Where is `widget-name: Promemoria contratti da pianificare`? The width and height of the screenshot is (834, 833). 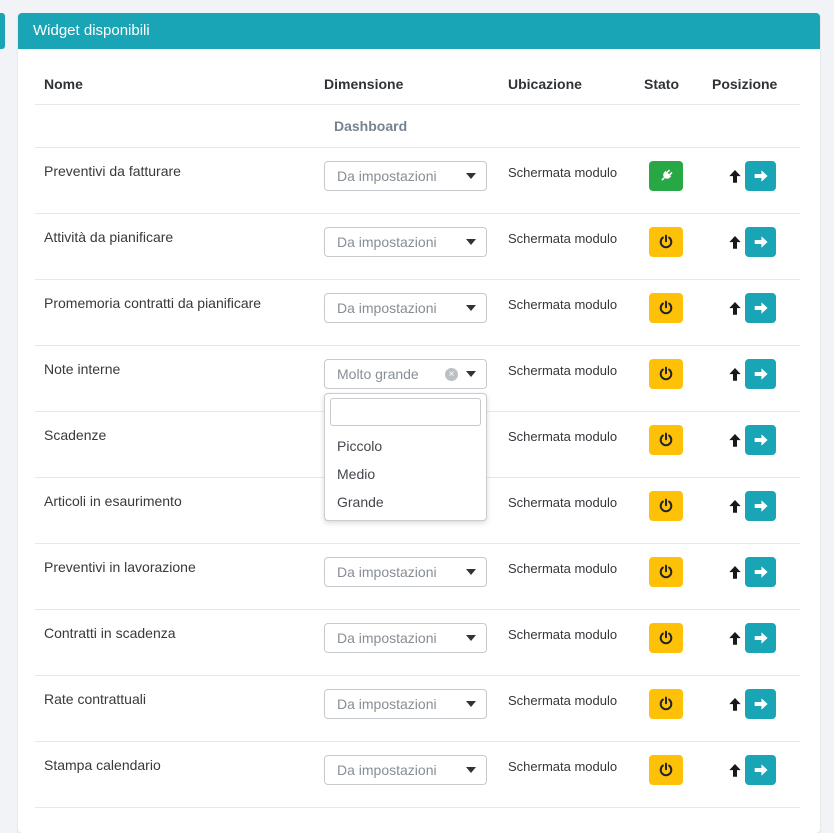
widget-name: Promemoria contratti da pianificare is located at coordinates (153, 303).